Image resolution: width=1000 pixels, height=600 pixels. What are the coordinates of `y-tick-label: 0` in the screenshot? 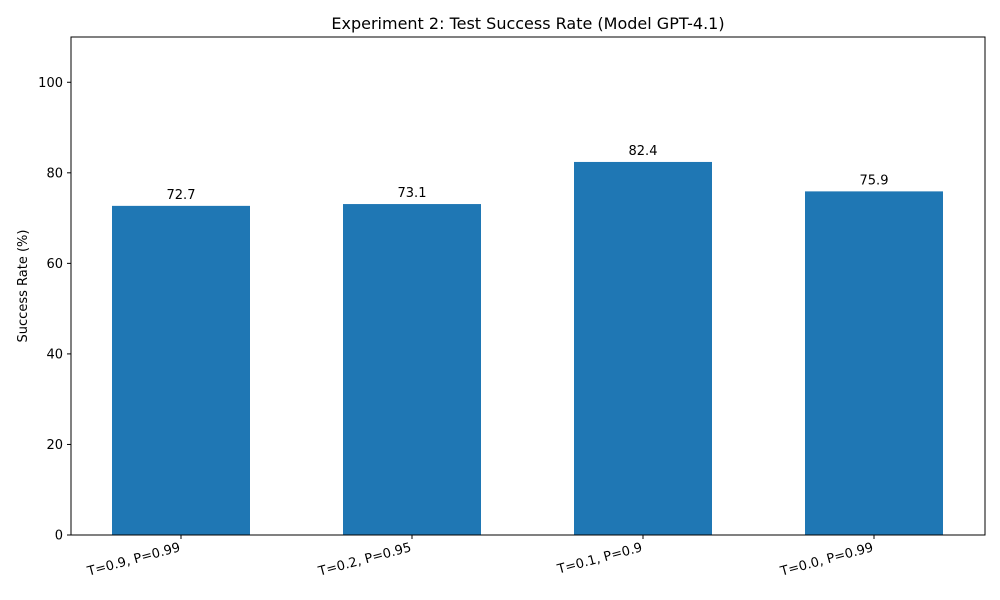 It's located at (59, 536).